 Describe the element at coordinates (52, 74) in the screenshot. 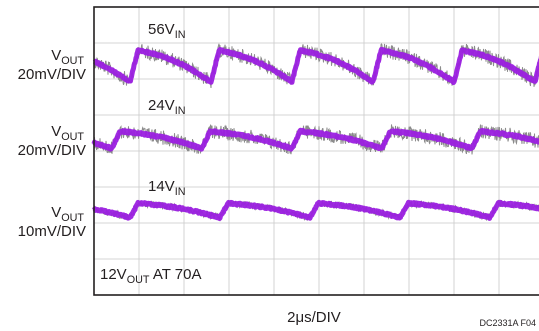

I see `ylabel-scale-1: 20mV/DIV` at that location.